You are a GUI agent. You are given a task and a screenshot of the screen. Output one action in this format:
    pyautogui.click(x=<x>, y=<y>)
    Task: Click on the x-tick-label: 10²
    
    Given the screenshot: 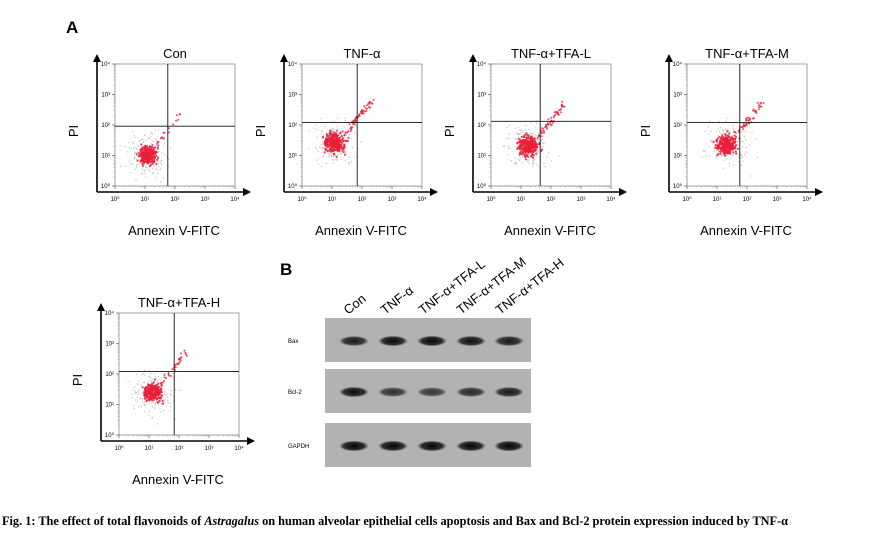 What is the action you would take?
    pyautogui.click(x=179, y=449)
    